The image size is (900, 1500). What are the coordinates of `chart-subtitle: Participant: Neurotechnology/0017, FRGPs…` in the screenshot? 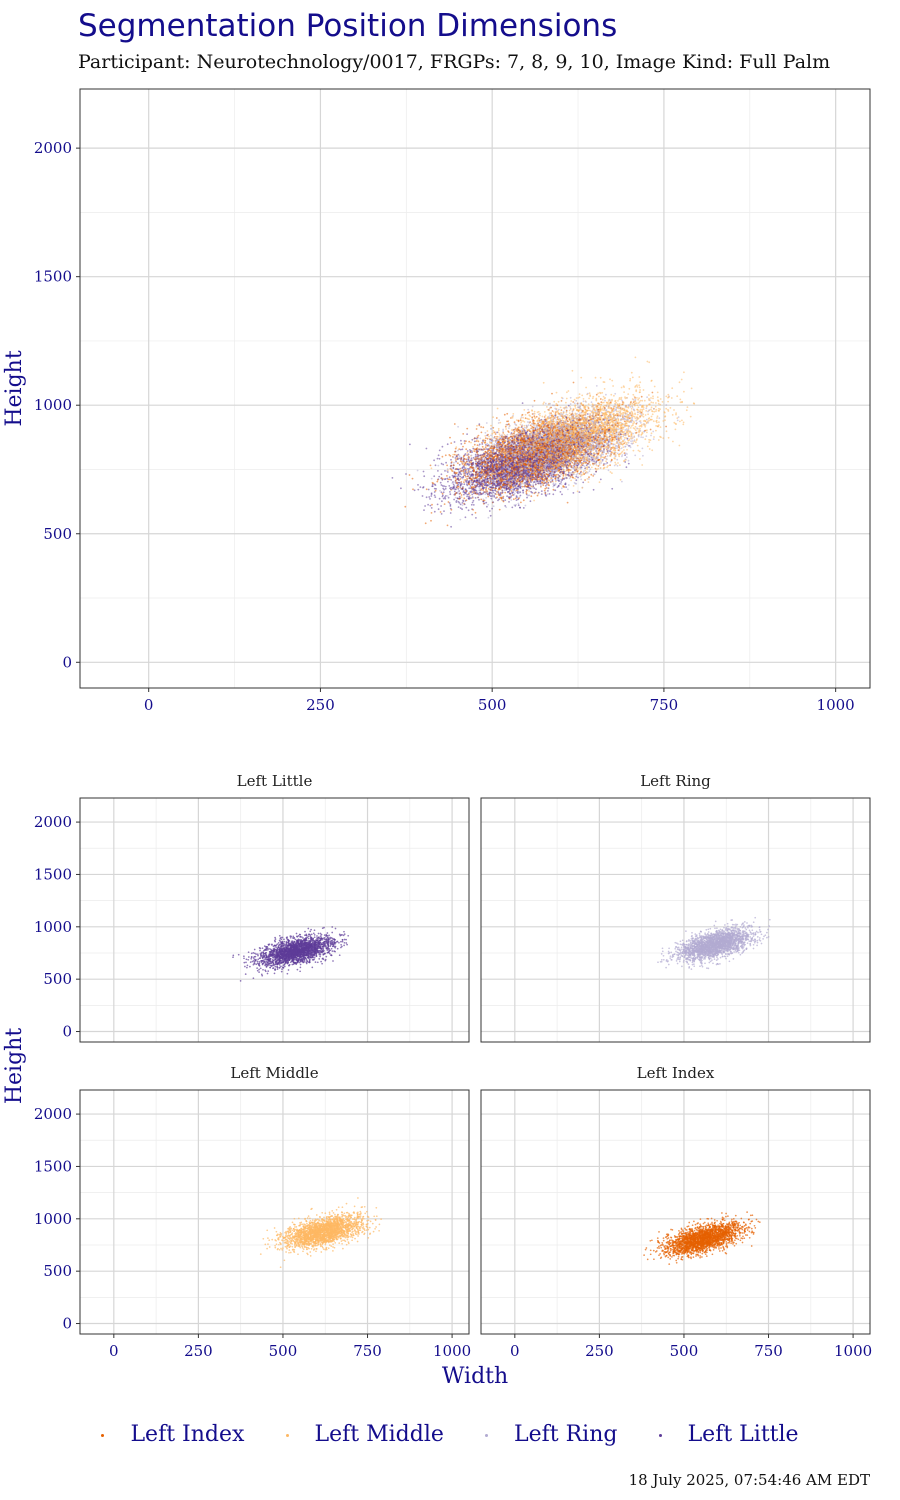 It's located at (454, 62).